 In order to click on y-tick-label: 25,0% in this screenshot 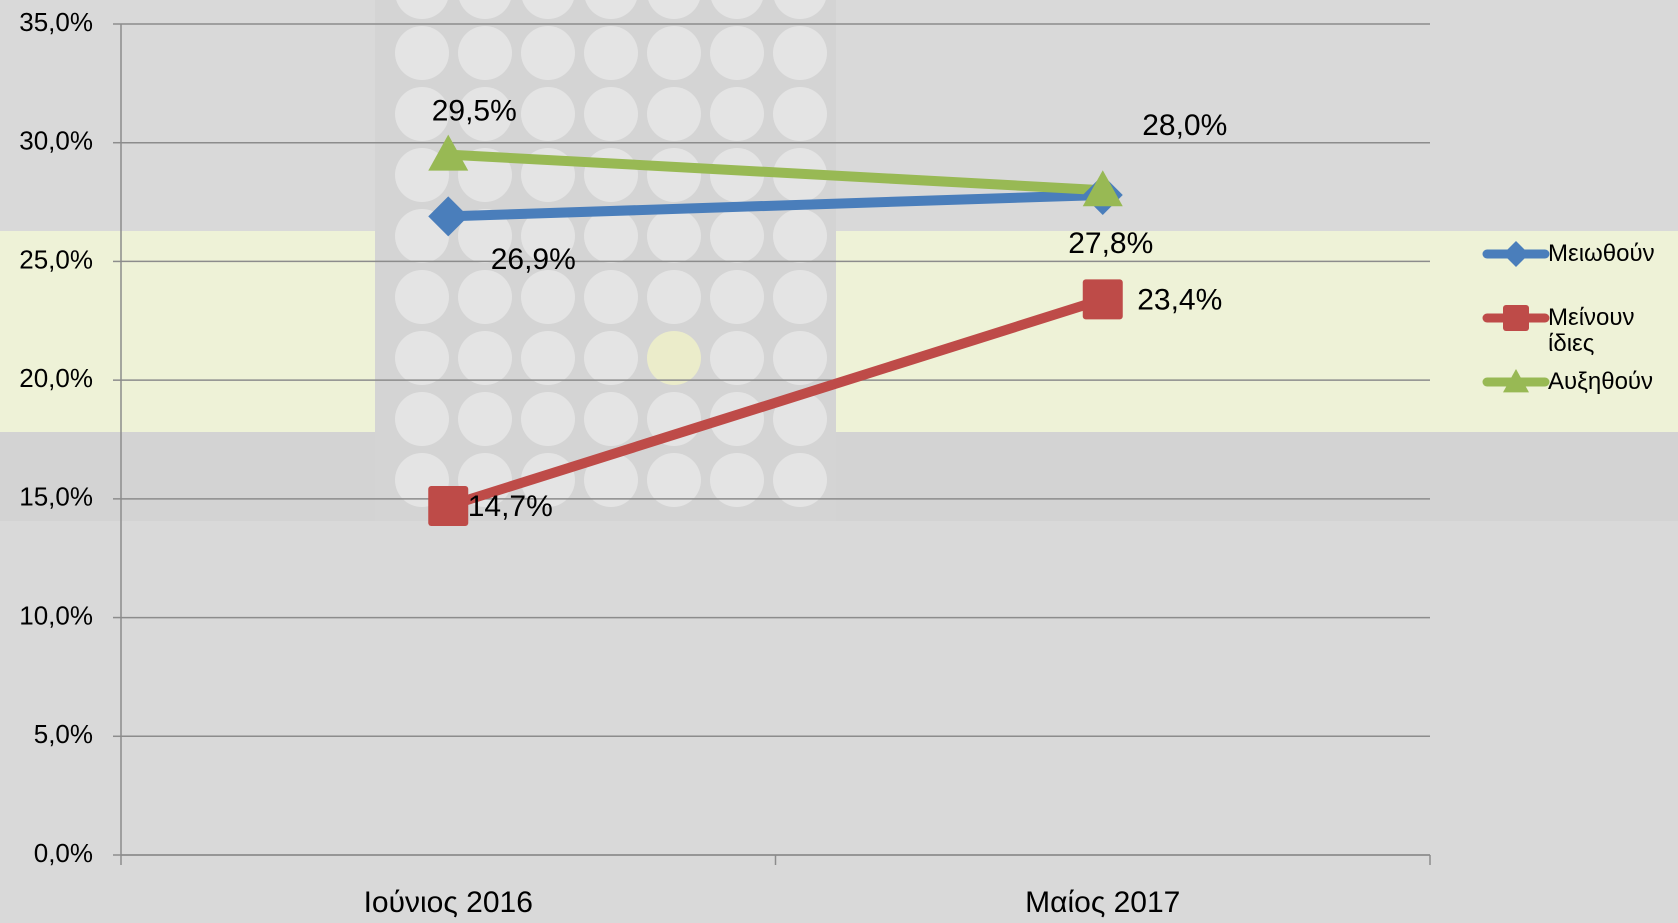, I will do `click(56, 259)`.